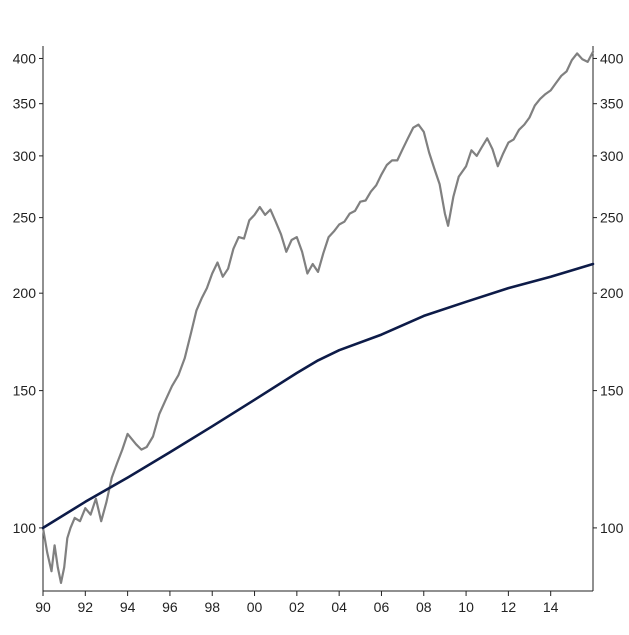 This screenshot has width=629, height=635. What do you see at coordinates (382, 607) in the screenshot?
I see `x-tick-label: 06` at bounding box center [382, 607].